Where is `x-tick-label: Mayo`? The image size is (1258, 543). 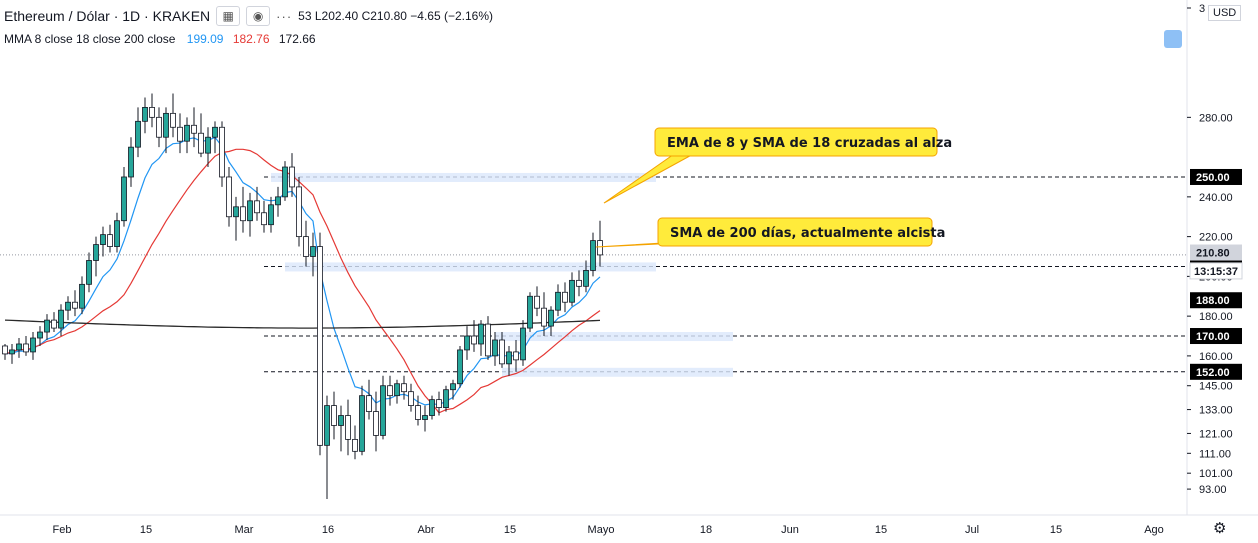
x-tick-label: Mayo is located at coordinates (601, 530).